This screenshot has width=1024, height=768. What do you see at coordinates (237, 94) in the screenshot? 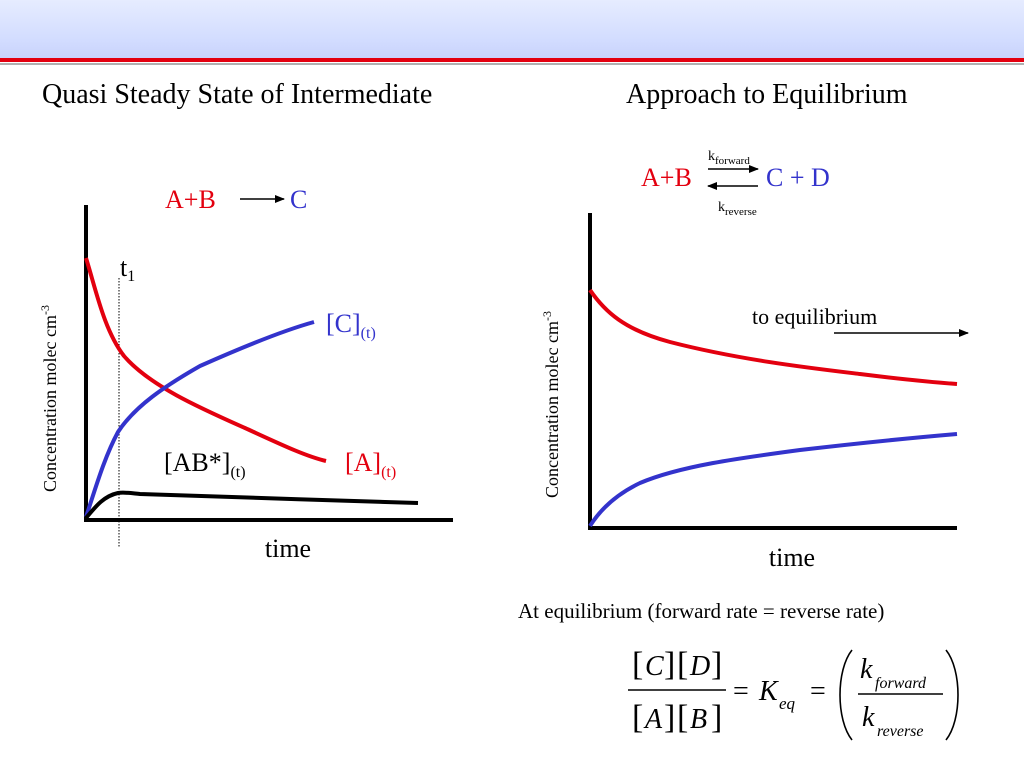
I see `title-left: Quasi Steady State of Intermediate` at bounding box center [237, 94].